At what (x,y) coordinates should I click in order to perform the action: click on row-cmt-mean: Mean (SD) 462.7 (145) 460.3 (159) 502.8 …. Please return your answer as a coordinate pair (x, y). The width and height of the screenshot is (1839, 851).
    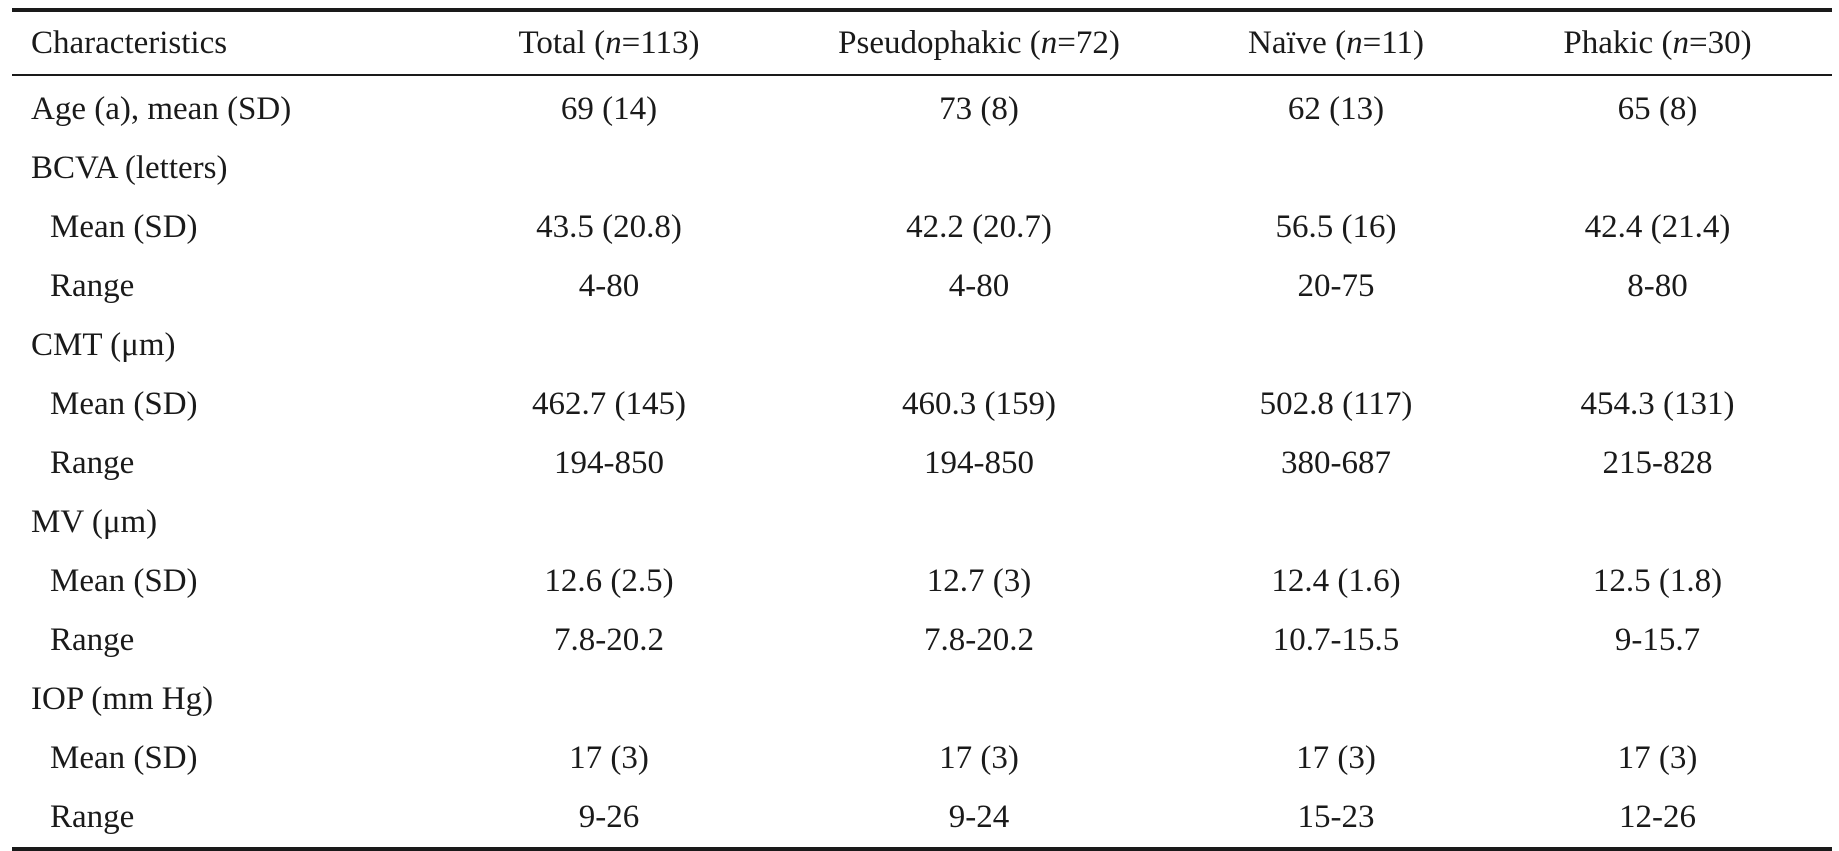
    Looking at the image, I should click on (922, 404).